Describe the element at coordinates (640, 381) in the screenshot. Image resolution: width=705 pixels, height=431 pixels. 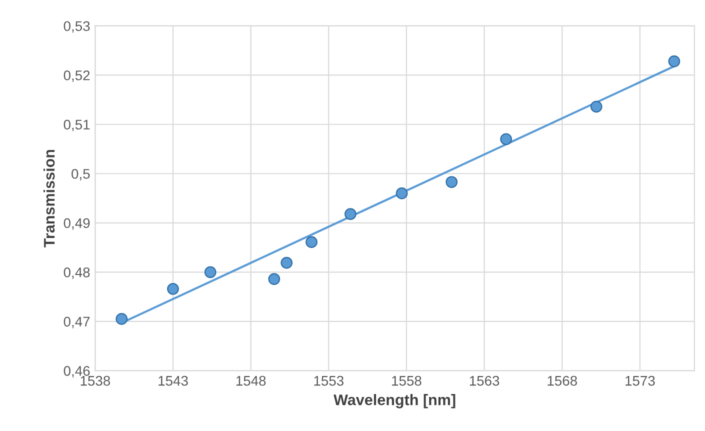
I see `x-tick-label: 1573` at that location.